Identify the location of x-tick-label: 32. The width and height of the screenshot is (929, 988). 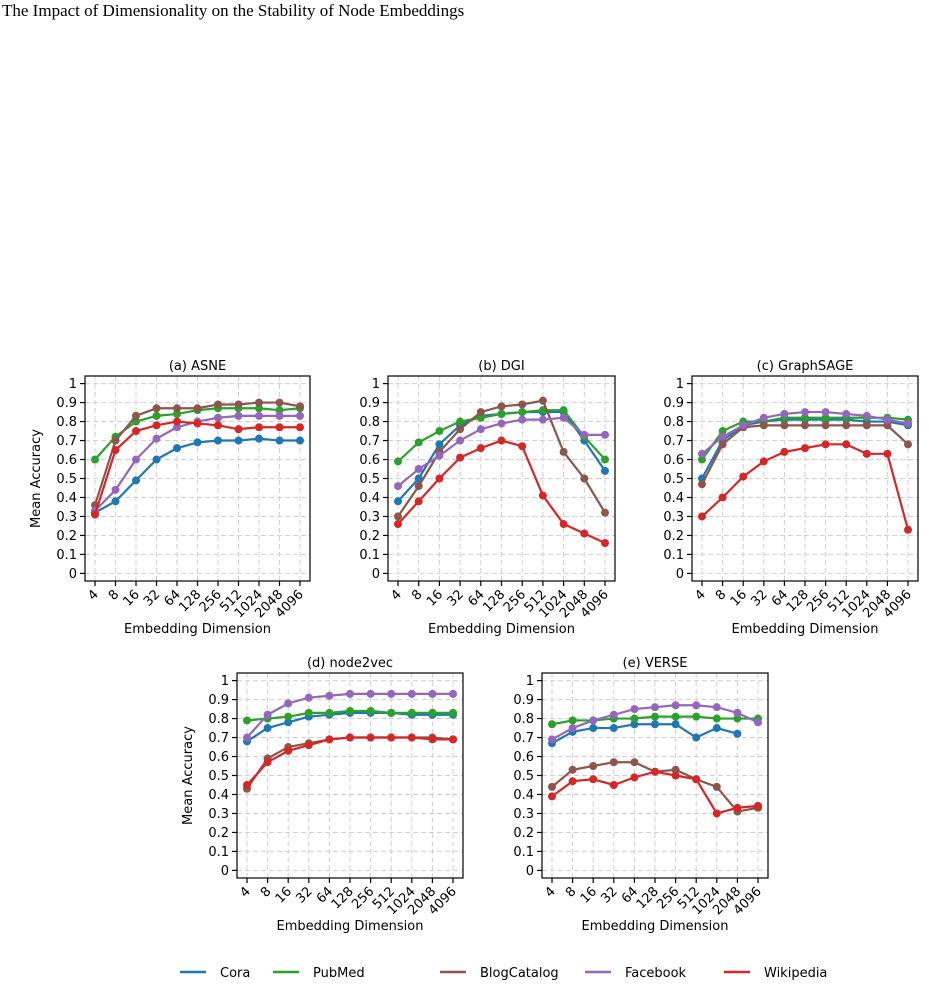
(456, 598).